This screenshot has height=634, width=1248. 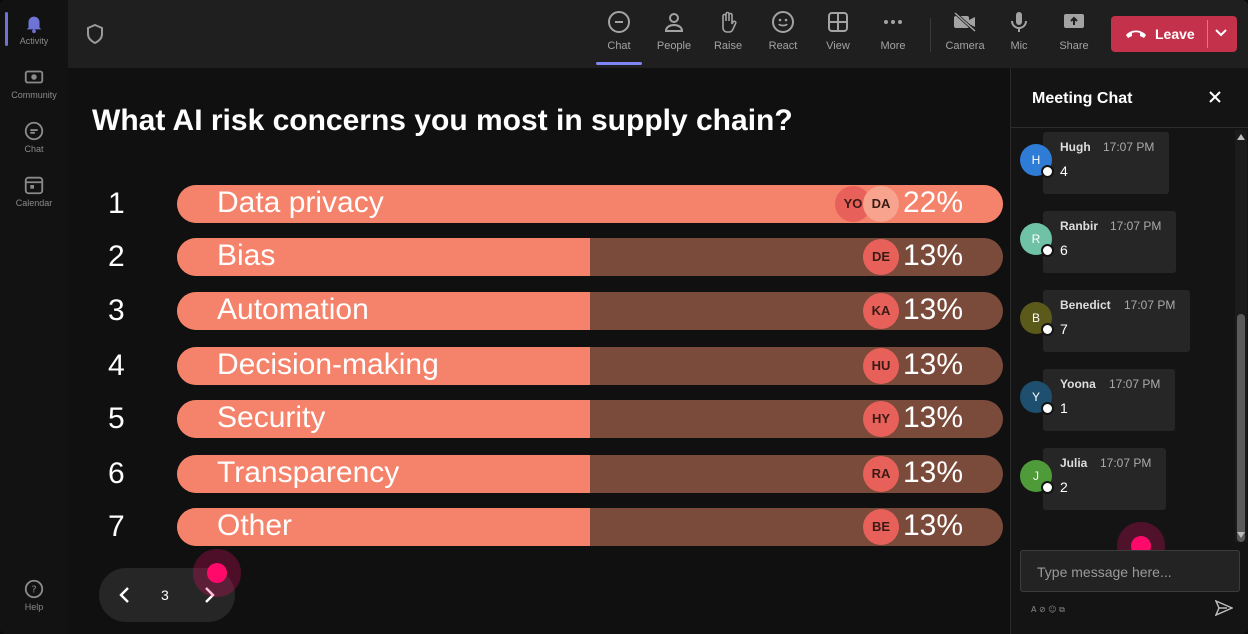 I want to click on option-number: 4, so click(x=116, y=365).